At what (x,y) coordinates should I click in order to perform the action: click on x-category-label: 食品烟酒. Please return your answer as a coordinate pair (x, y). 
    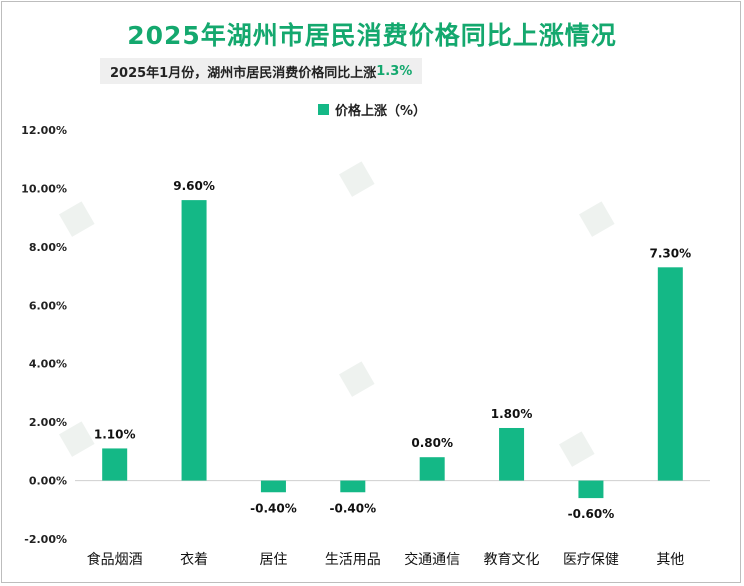
    Looking at the image, I should click on (115, 559).